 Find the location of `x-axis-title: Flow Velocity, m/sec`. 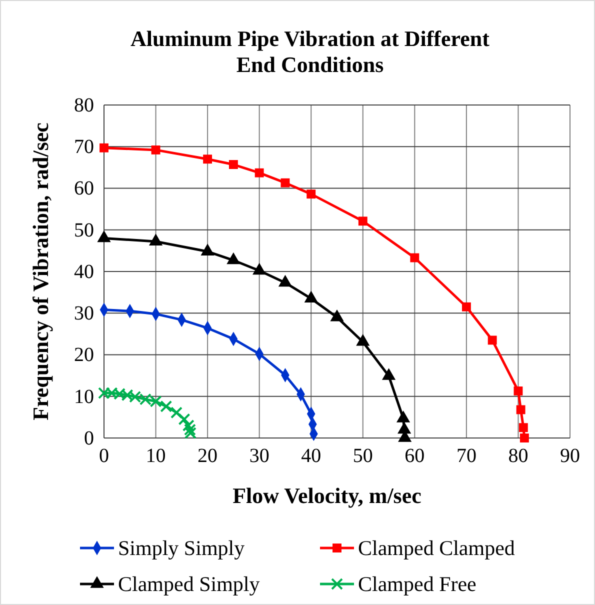

x-axis-title: Flow Velocity, m/sec is located at coordinates (327, 495).